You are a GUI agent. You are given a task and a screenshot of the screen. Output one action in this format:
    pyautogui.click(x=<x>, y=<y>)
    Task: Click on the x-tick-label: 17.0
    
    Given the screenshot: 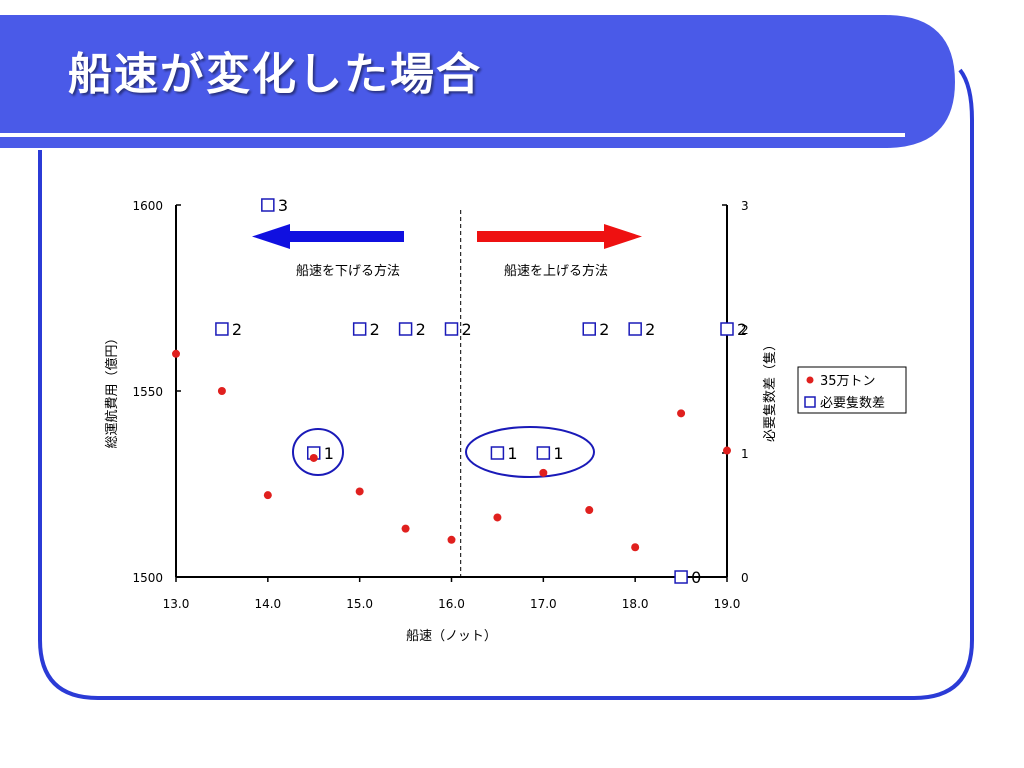 What is the action you would take?
    pyautogui.click(x=543, y=604)
    